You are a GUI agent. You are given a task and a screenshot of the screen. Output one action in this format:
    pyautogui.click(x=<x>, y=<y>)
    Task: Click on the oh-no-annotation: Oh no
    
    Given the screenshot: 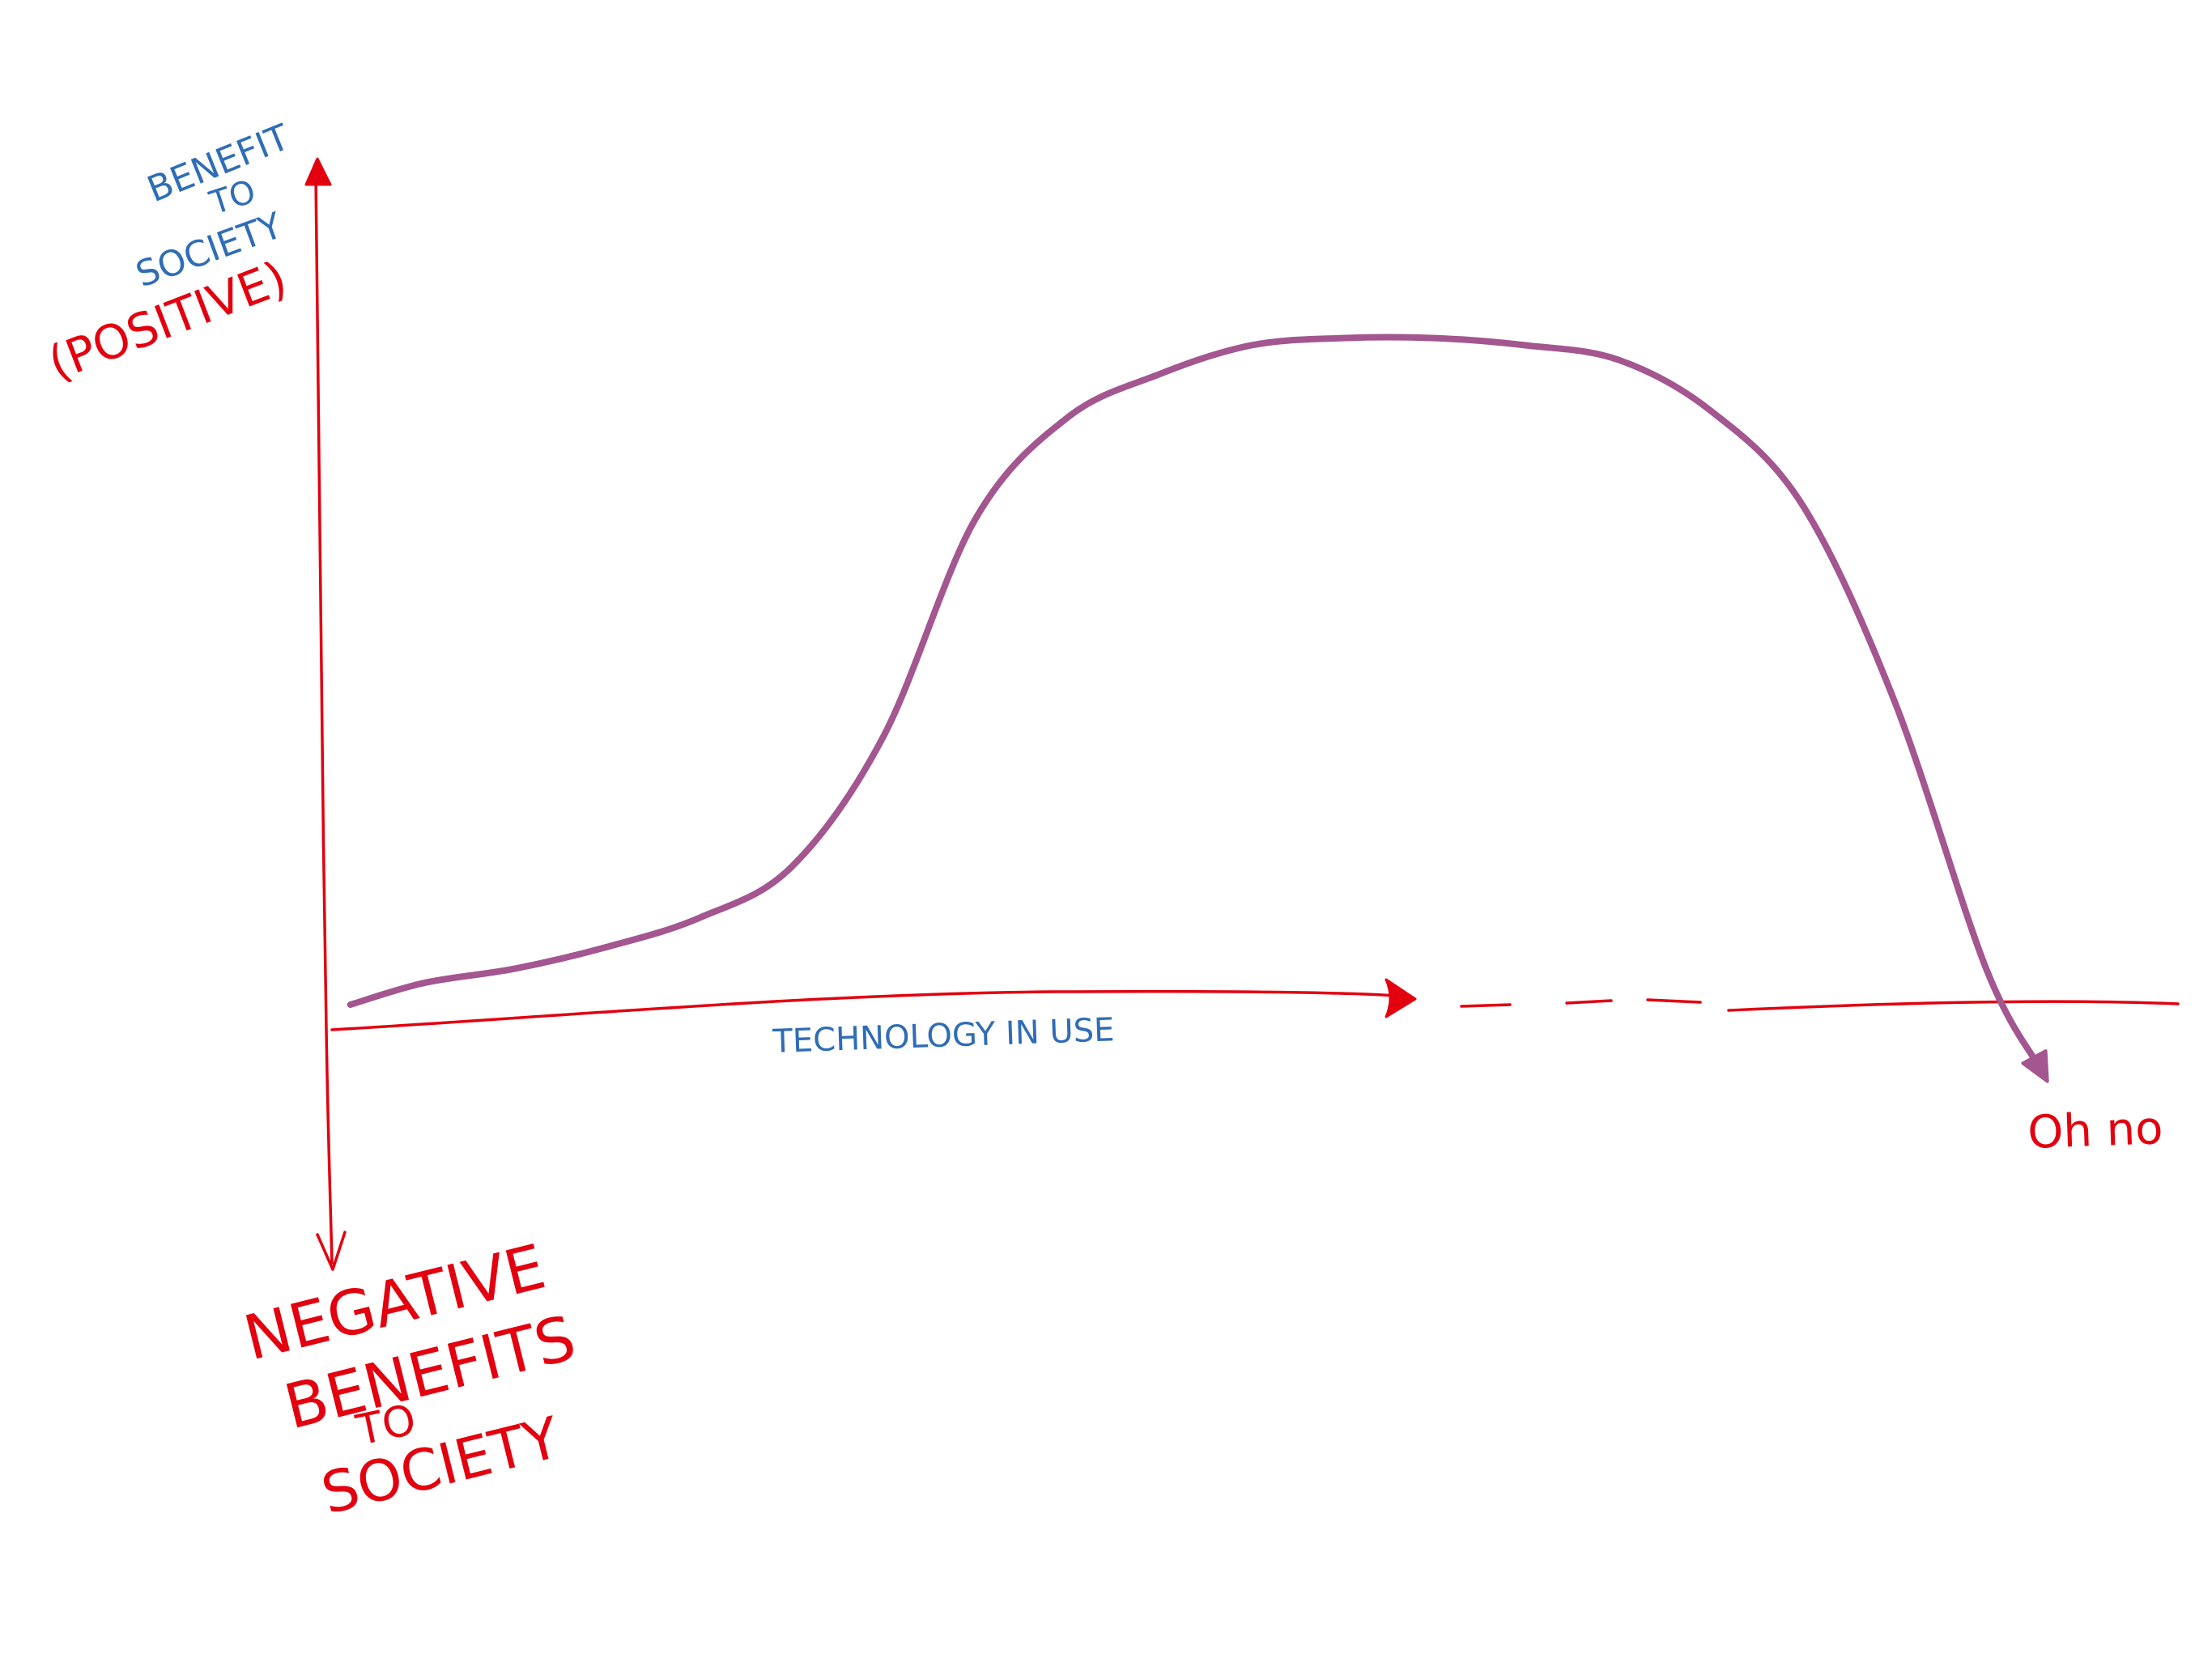 What is the action you would take?
    pyautogui.click(x=2095, y=1130)
    